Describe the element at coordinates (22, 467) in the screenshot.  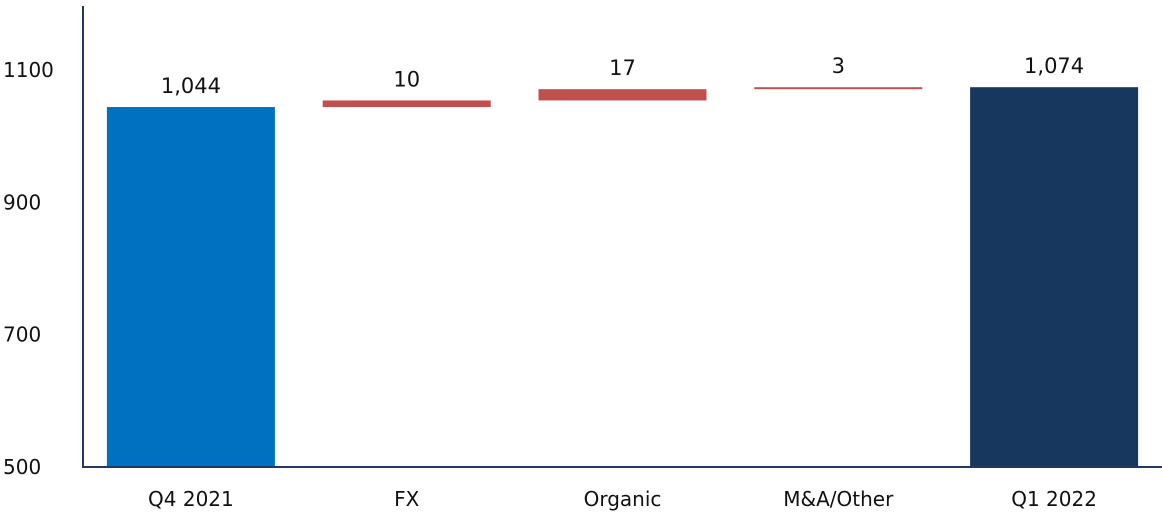
I see `y-tick-label: 500` at that location.